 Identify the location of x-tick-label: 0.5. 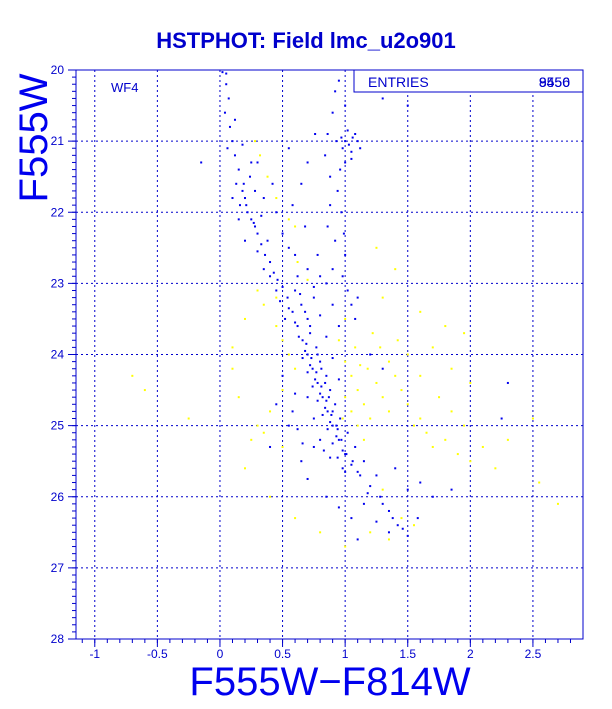
(282, 654).